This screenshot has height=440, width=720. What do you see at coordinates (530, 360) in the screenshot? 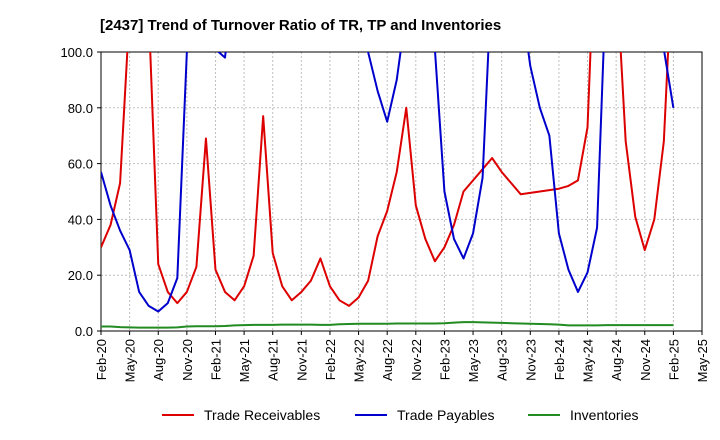
I see `x-tick-label: Nov-23` at bounding box center [530, 360].